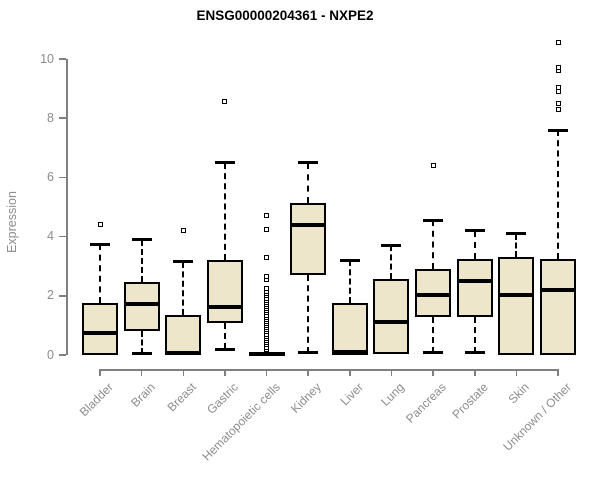  Describe the element at coordinates (329, 370) in the screenshot. I see `x-axis-line` at that location.